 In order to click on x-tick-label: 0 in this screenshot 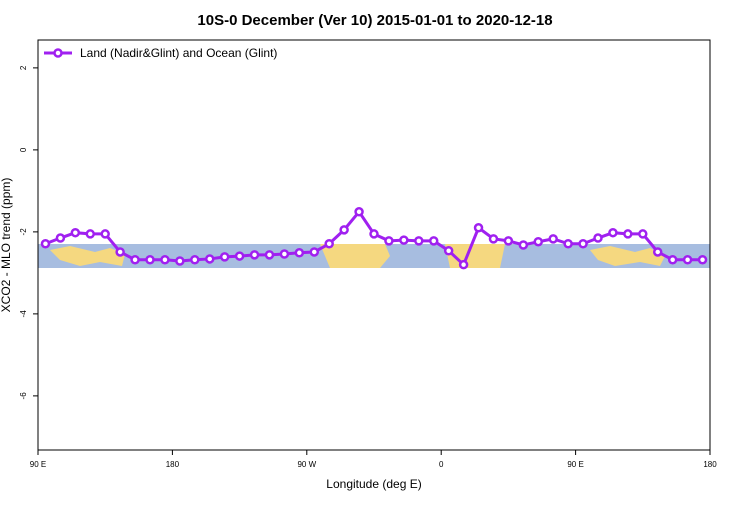, I will do `click(441, 464)`.